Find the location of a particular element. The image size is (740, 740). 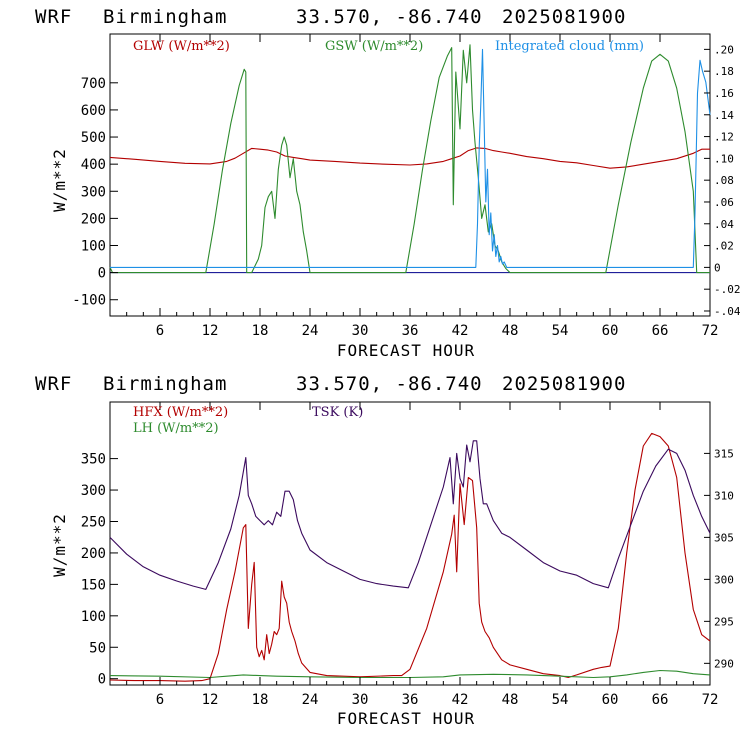

y-tick-label: 400 is located at coordinates (93, 165).